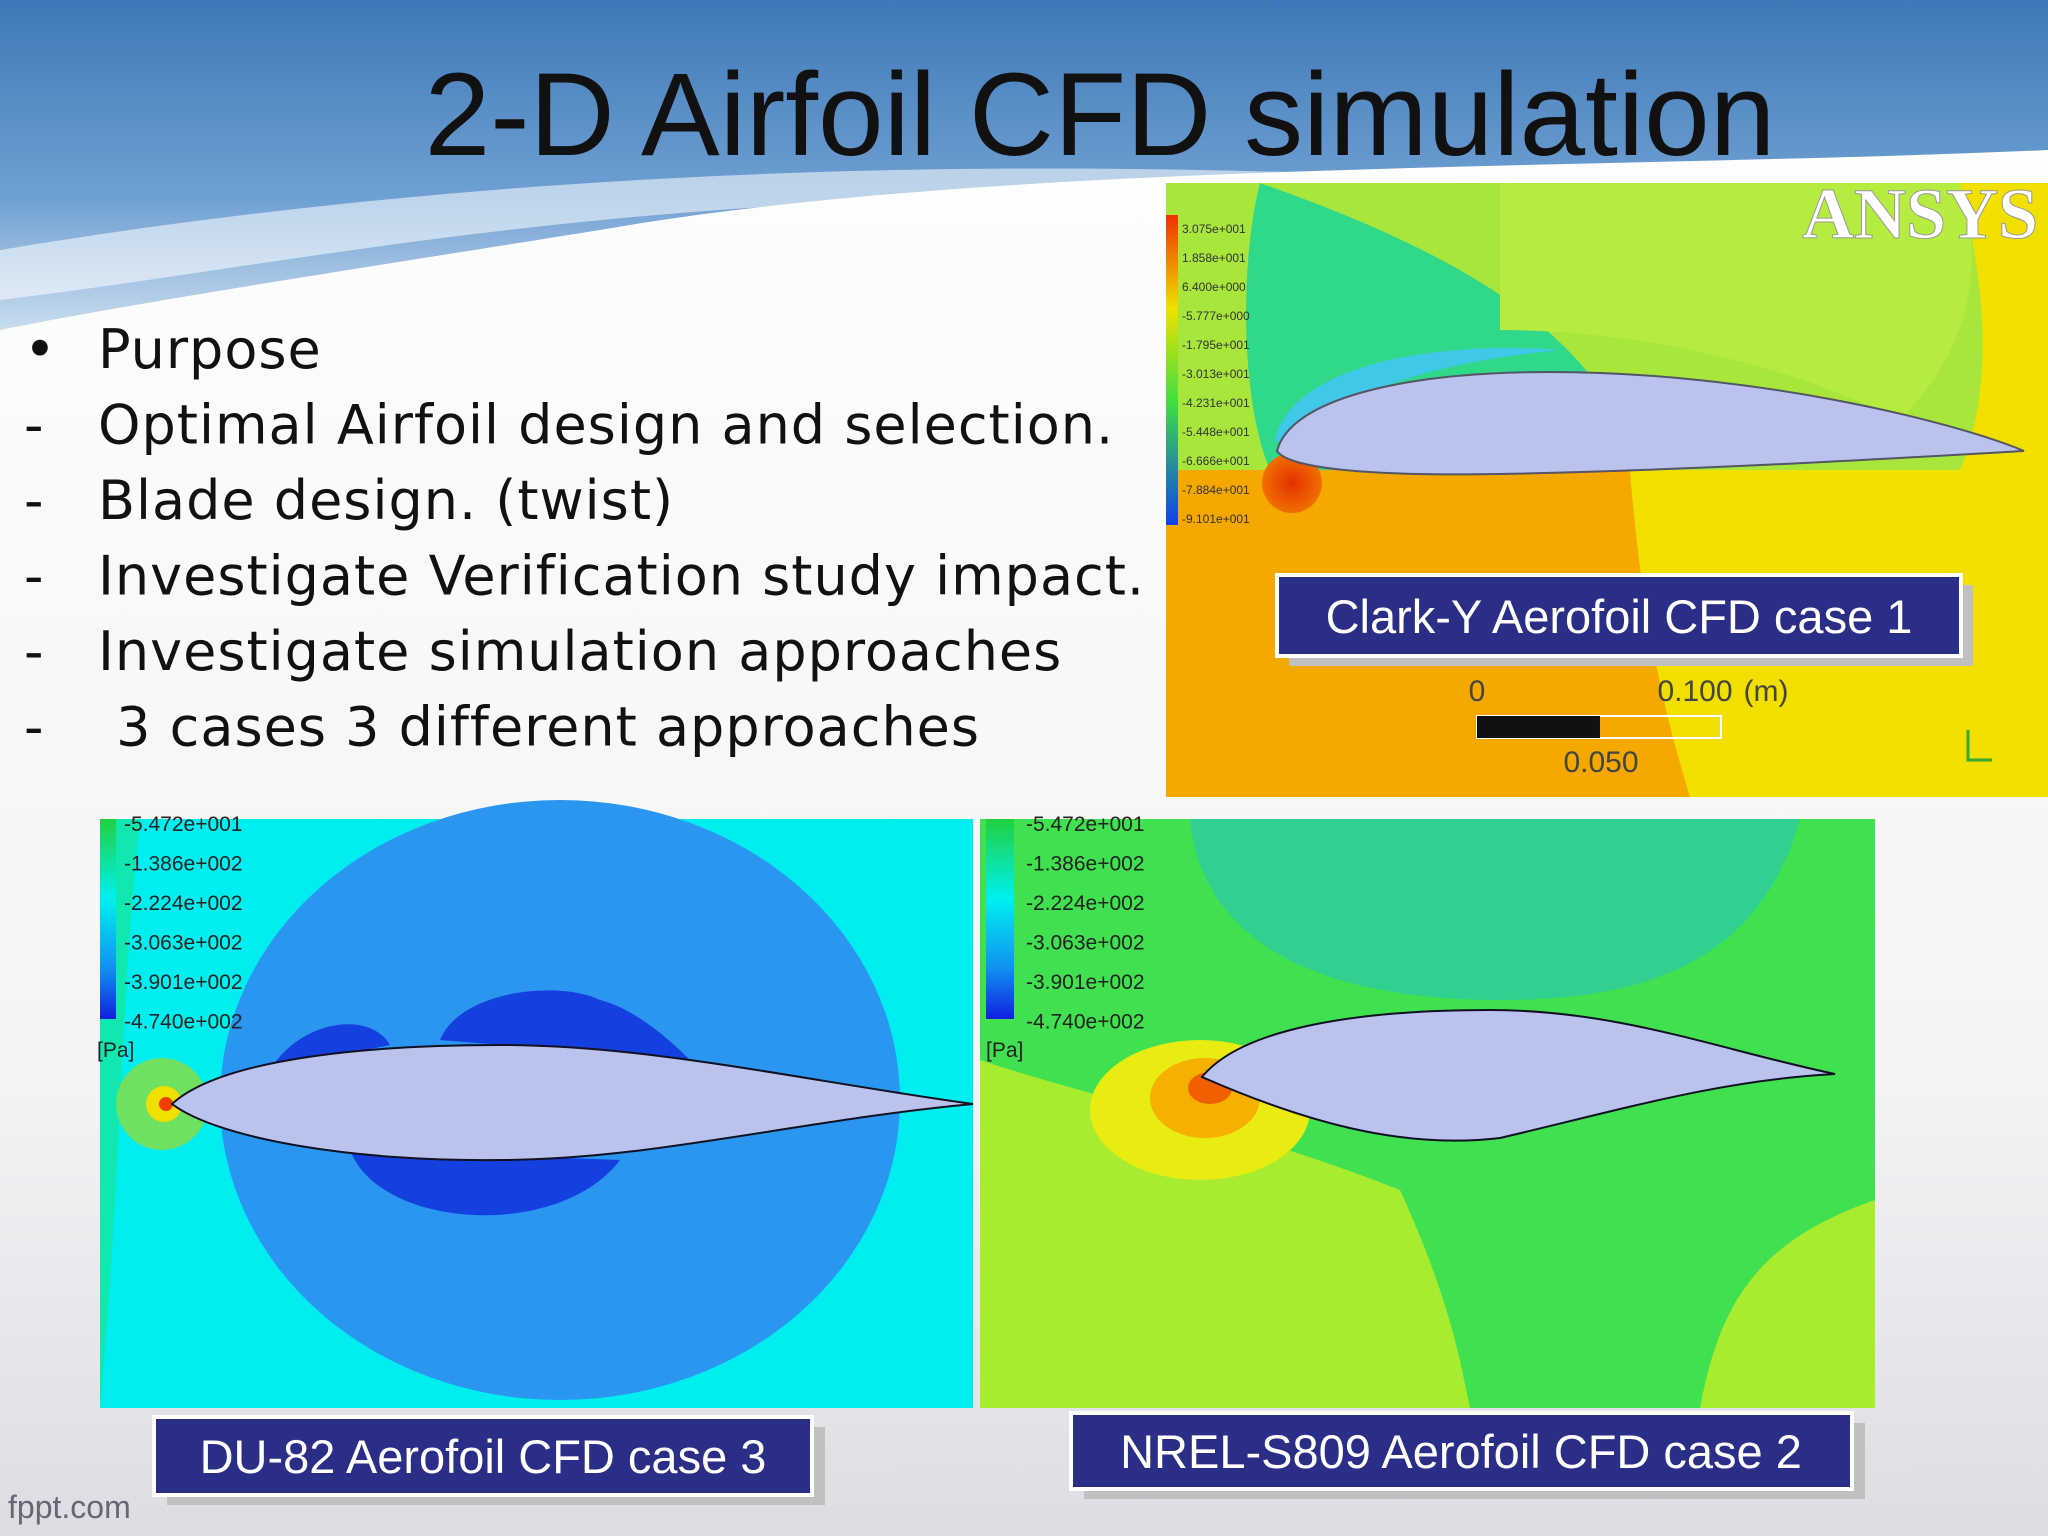  What do you see at coordinates (1214, 258) in the screenshot?
I see `legend-label: 1.858e+001` at bounding box center [1214, 258].